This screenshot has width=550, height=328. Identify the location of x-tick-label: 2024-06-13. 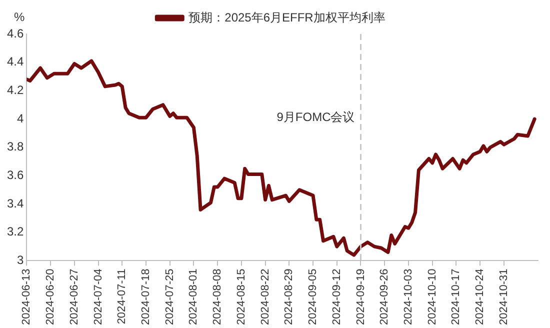
(26, 297).